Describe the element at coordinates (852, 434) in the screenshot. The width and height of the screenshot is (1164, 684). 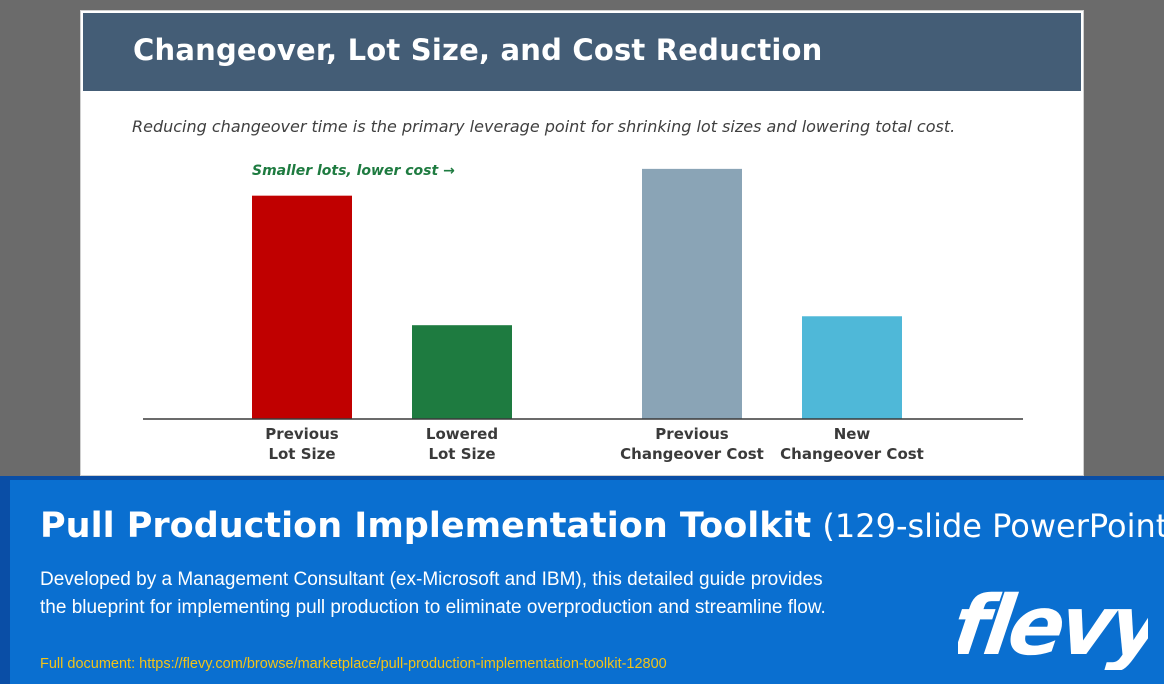
I see `category-label-4-line-1: New` at that location.